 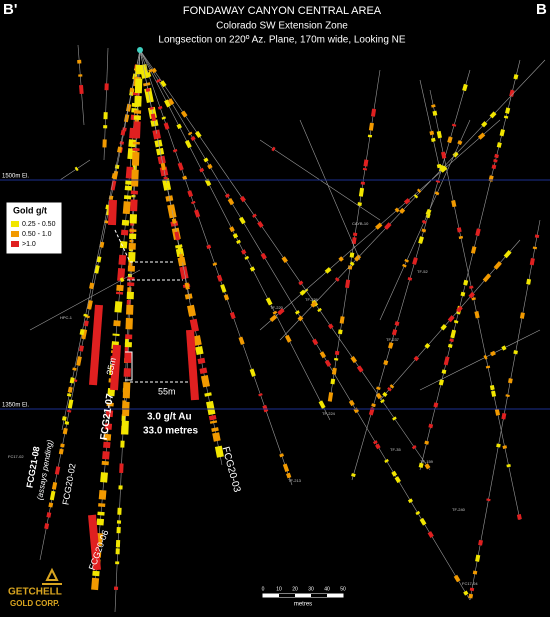 I want to click on elevation-label: 1350m El., so click(x=15, y=406).